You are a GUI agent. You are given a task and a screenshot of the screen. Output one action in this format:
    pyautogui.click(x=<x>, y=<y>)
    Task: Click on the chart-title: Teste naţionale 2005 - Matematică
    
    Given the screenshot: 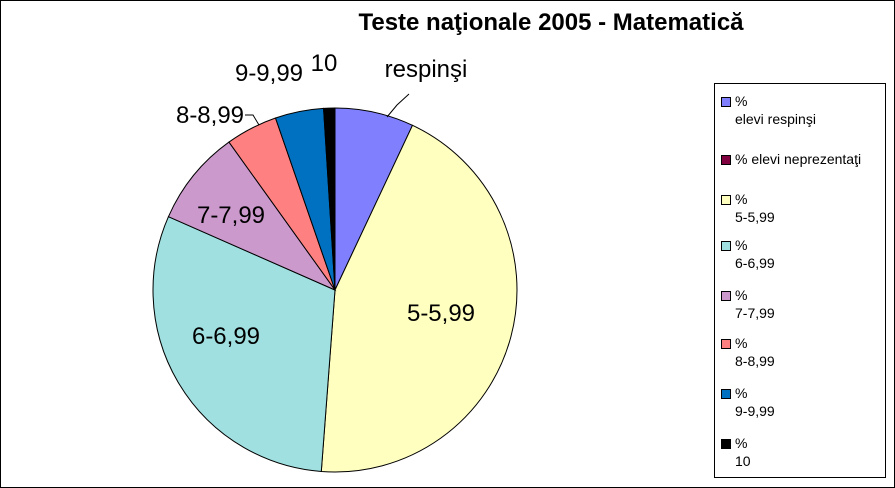 What is the action you would take?
    pyautogui.click(x=551, y=22)
    